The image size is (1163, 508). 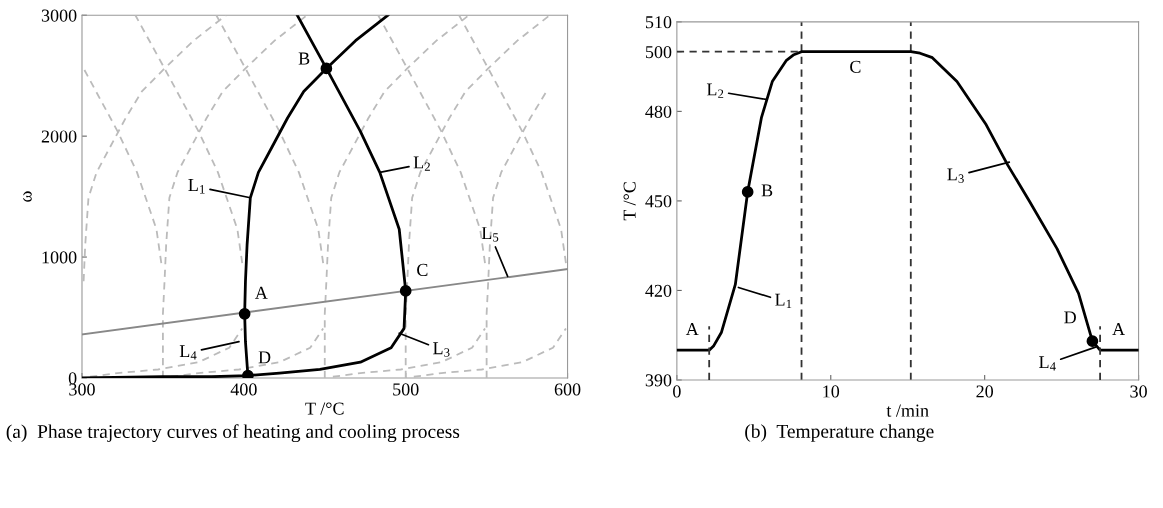 What do you see at coordinates (658, 380) in the screenshot?
I see `y-tick-label: 390` at bounding box center [658, 380].